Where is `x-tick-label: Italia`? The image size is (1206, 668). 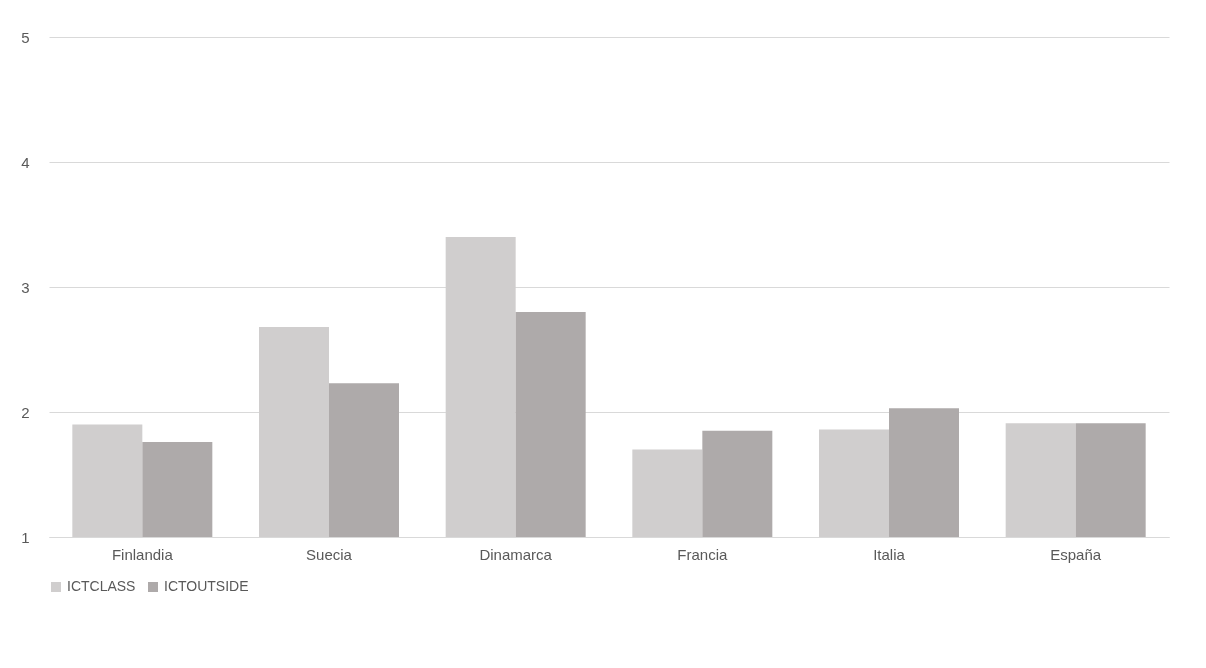
x-tick-label: Italia is located at coordinates (889, 554).